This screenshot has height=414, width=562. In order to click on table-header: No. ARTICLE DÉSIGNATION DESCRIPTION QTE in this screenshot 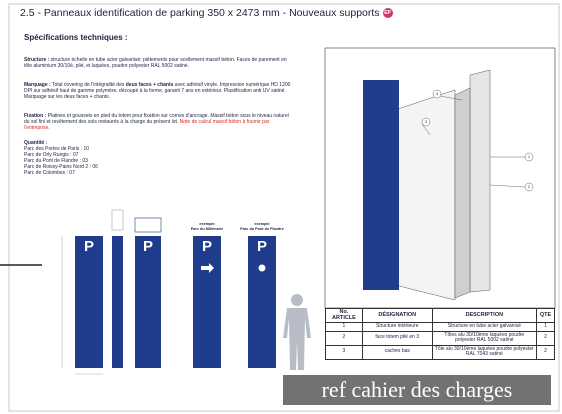, I will do `click(440, 315)`.